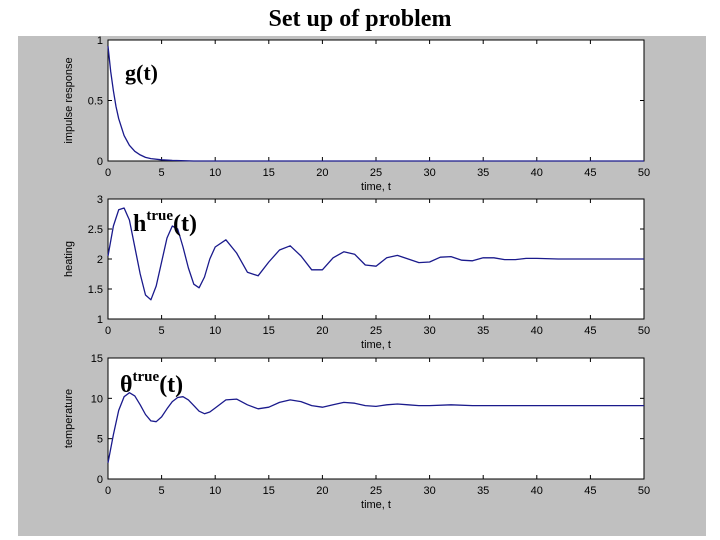 This screenshot has width=720, height=540. What do you see at coordinates (644, 331) in the screenshot?
I see `axes-2-xtick-label: 50` at bounding box center [644, 331].